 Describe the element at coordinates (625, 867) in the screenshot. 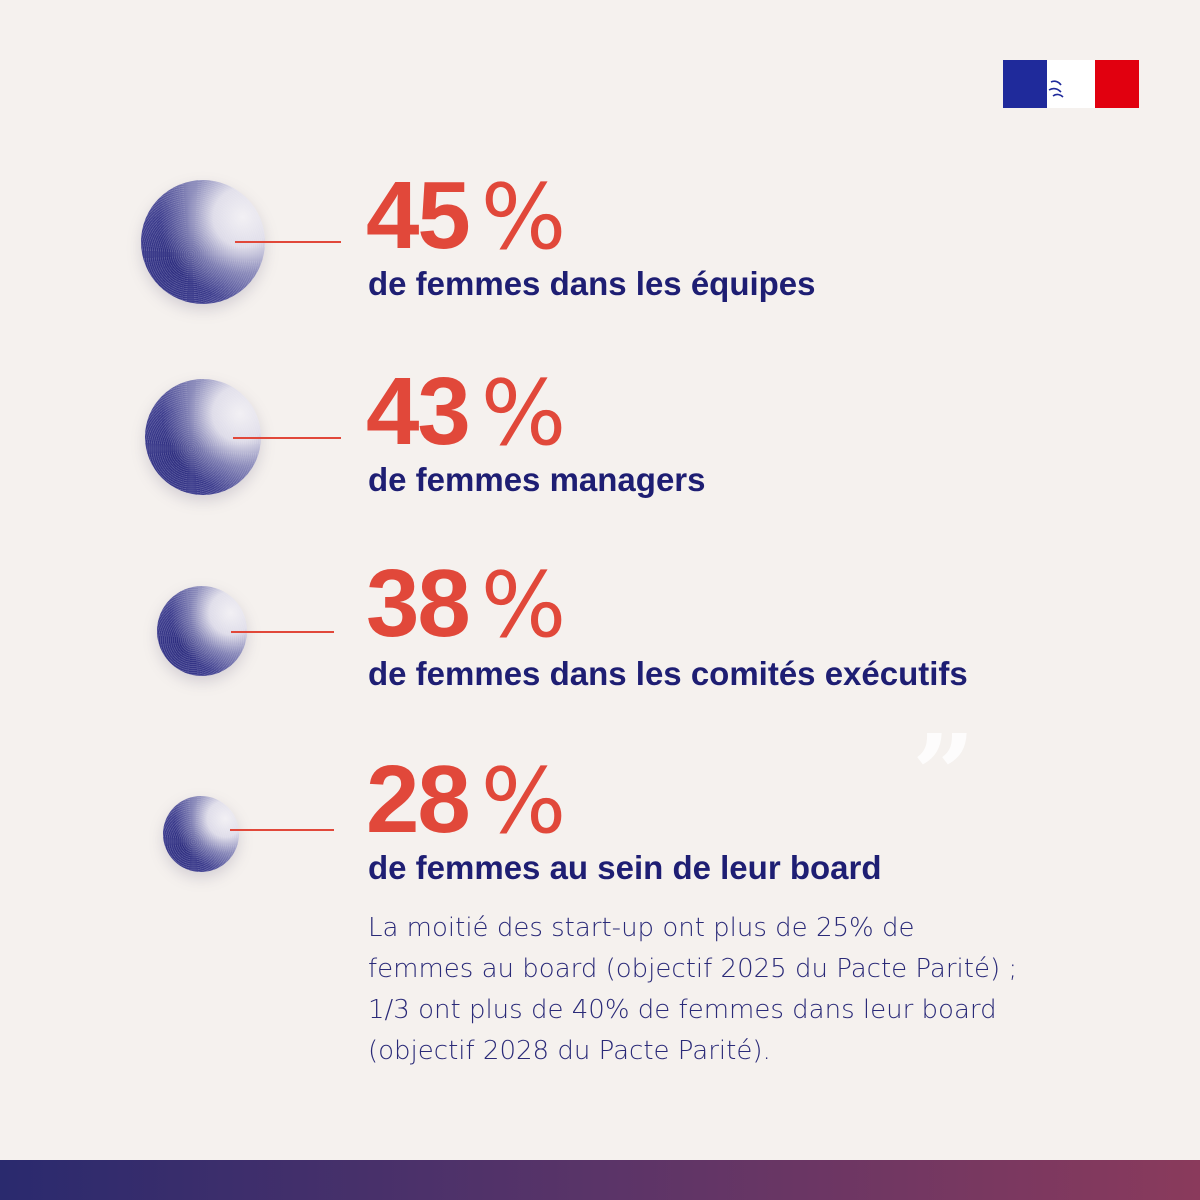

I see `stat-label: de femmes au sein de leur board` at that location.